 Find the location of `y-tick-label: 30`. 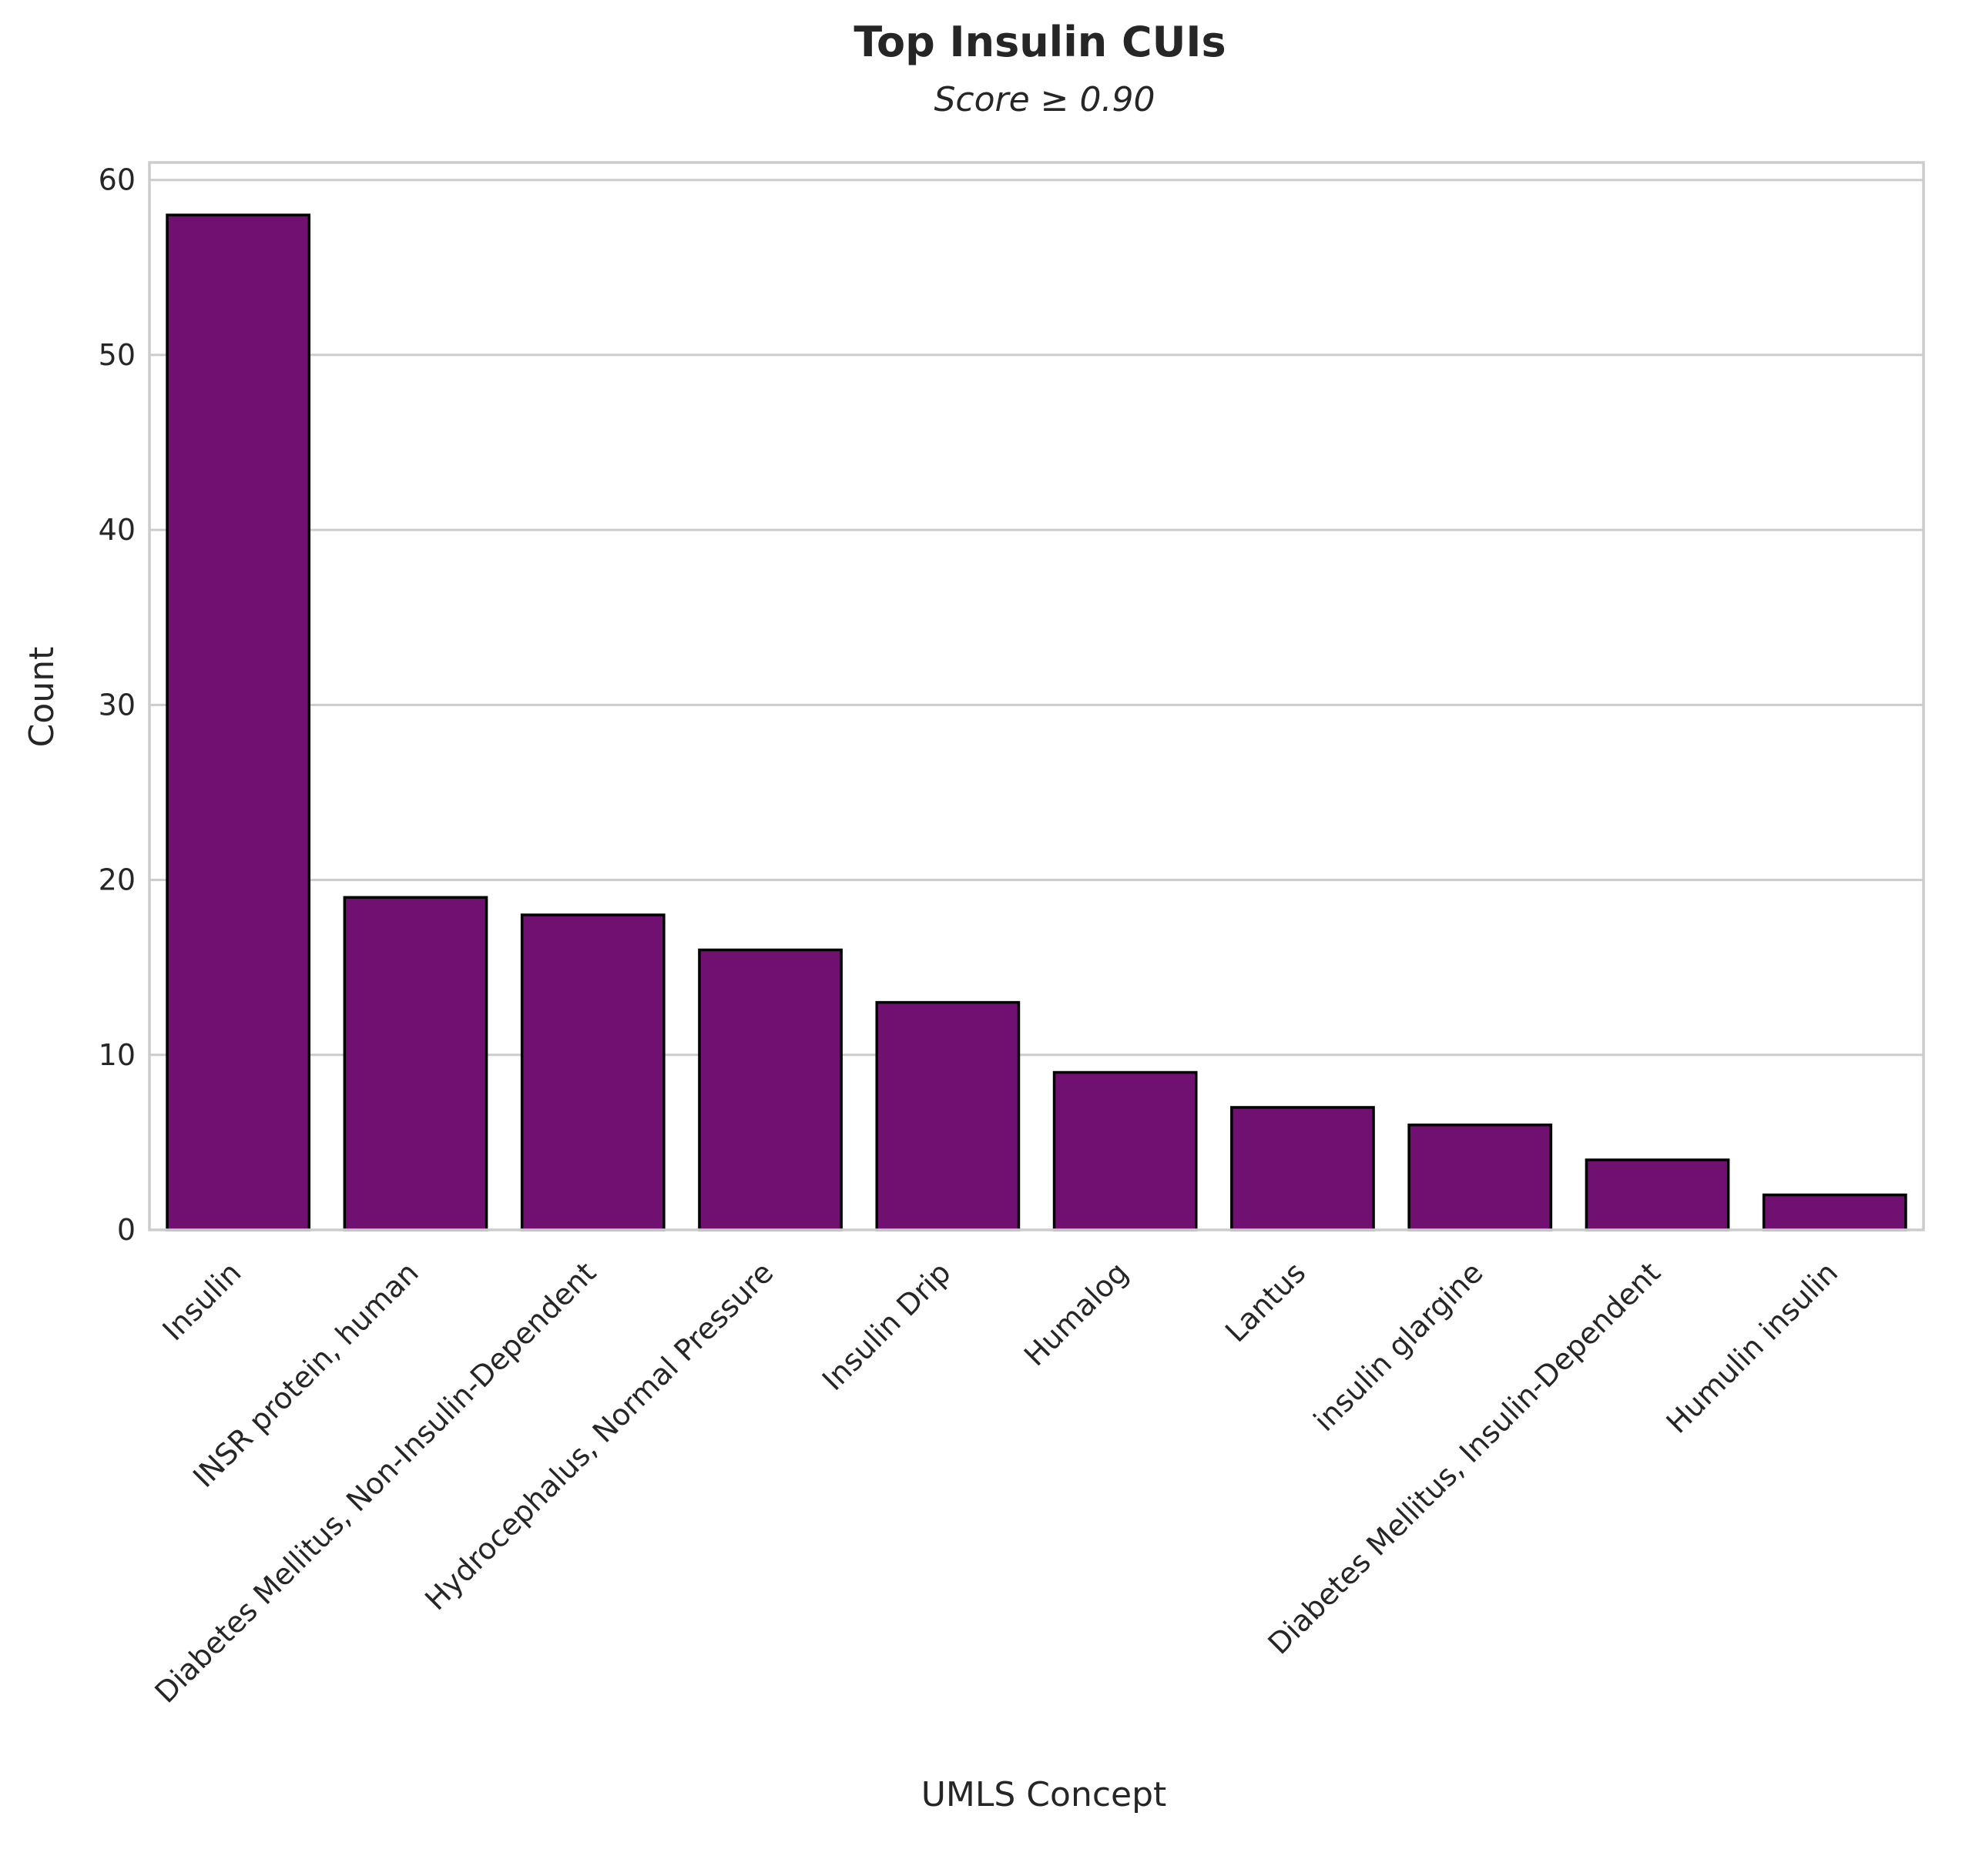

y-tick-label: 30 is located at coordinates (118, 705).